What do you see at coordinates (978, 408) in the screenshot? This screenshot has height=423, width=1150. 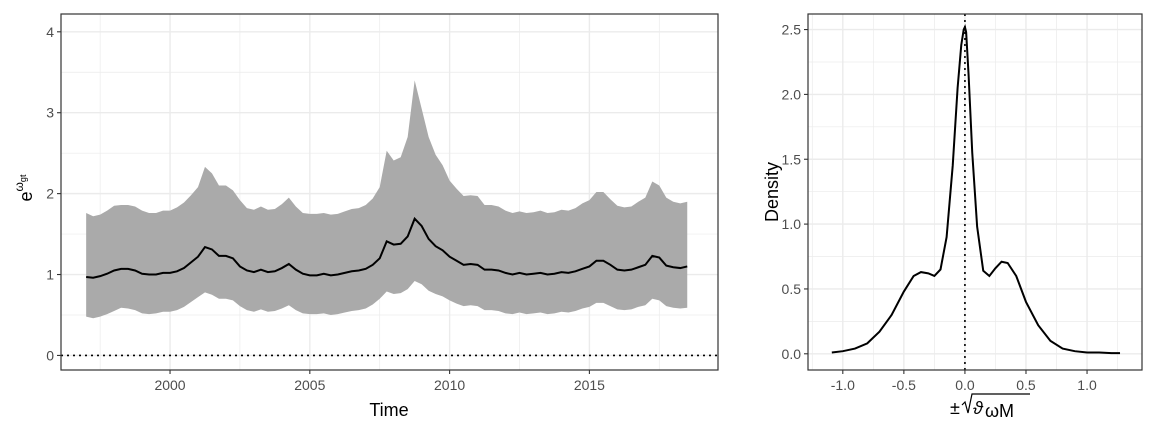 I see `x-axis-title-symbol: ϑ` at bounding box center [978, 408].